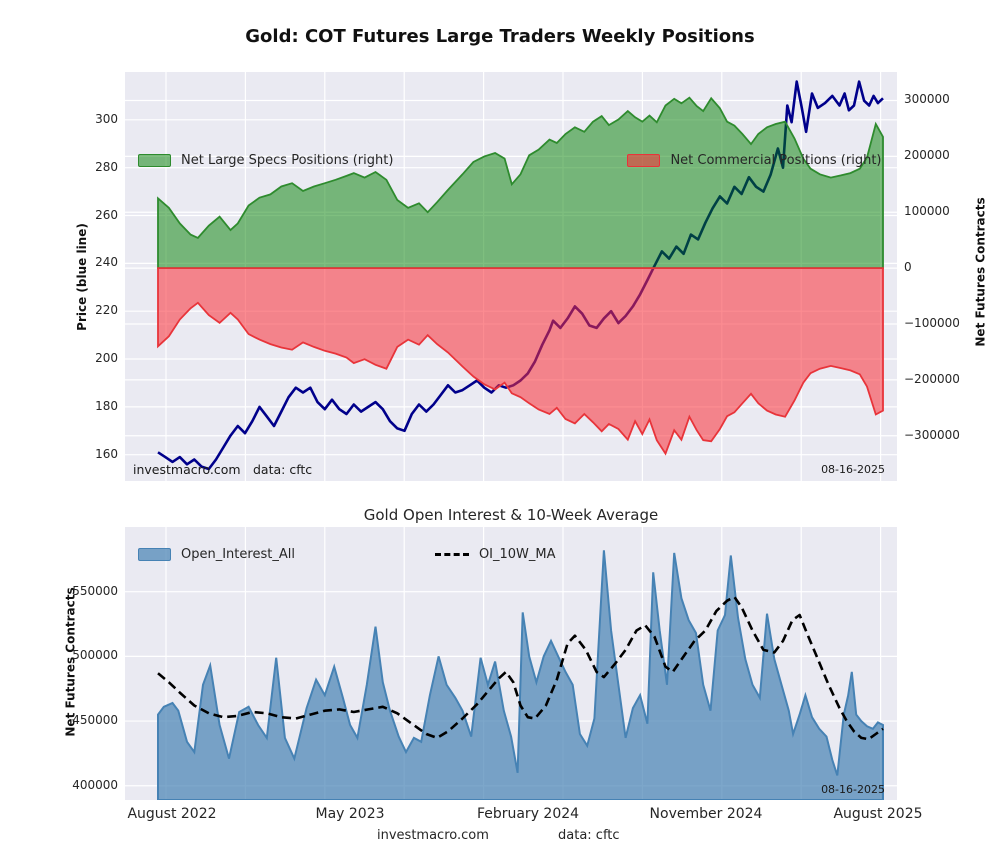 The height and width of the screenshot is (860, 1000). What do you see at coordinates (287, 160) in the screenshot?
I see `legend-label-net-large-specs: Net Large Specs Positions (right)` at bounding box center [287, 160].